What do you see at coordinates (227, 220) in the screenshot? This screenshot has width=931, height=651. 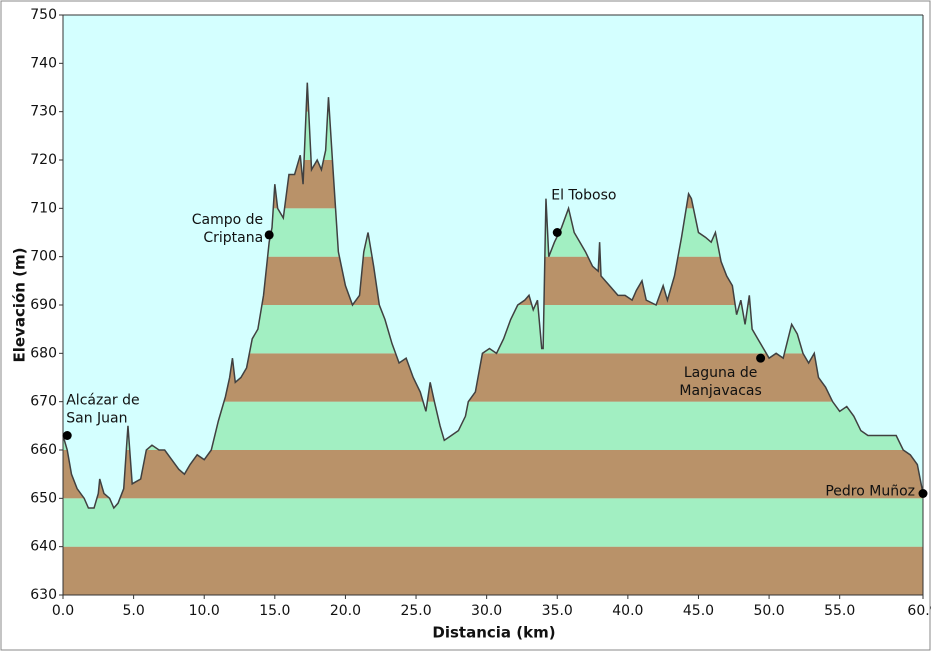 I see `place-label: Campo de` at bounding box center [227, 220].